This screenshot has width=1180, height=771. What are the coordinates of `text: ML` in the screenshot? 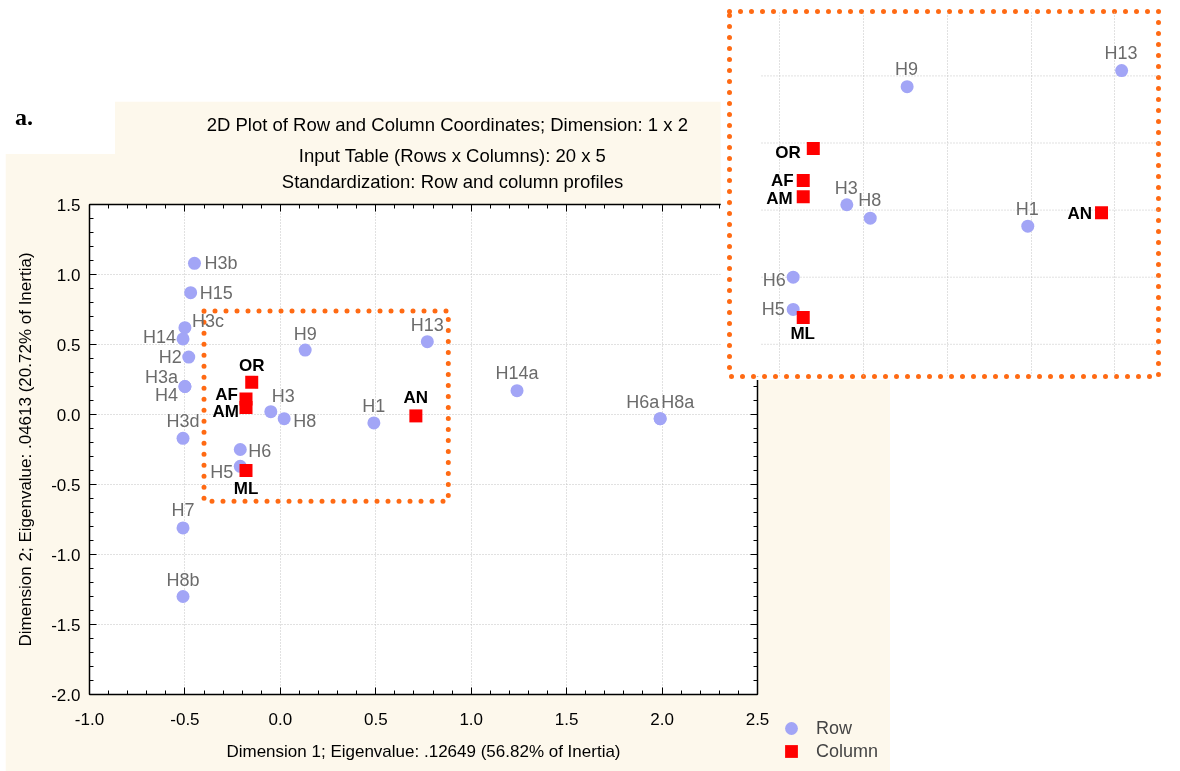 It's located at (802, 333).